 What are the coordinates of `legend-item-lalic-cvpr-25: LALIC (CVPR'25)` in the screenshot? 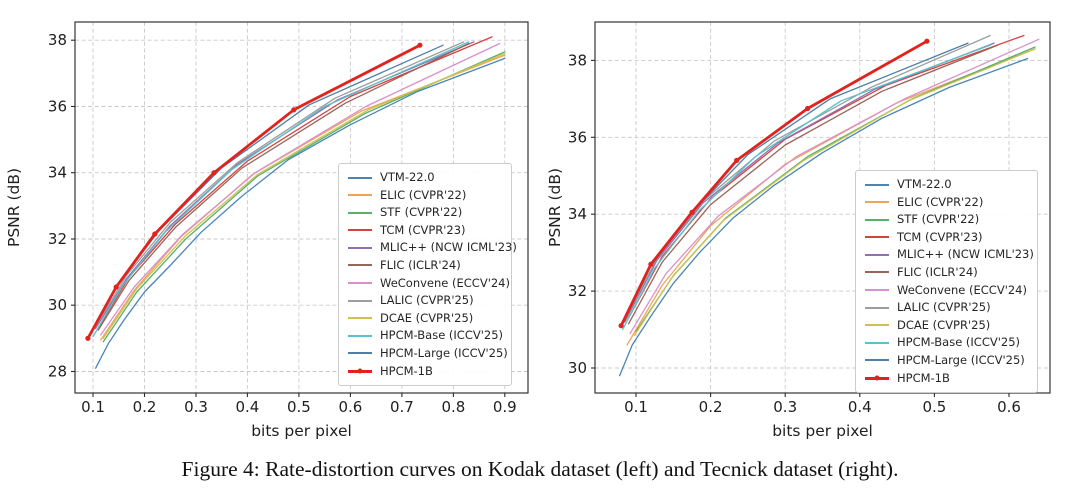 It's located at (425, 300).